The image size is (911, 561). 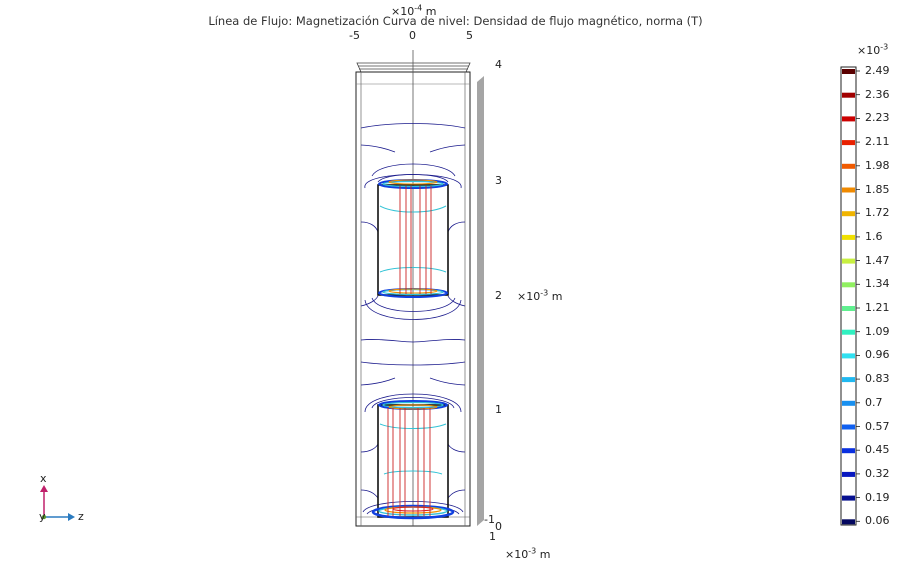 What do you see at coordinates (480, 301) in the screenshot?
I see `box-side-face` at bounding box center [480, 301].